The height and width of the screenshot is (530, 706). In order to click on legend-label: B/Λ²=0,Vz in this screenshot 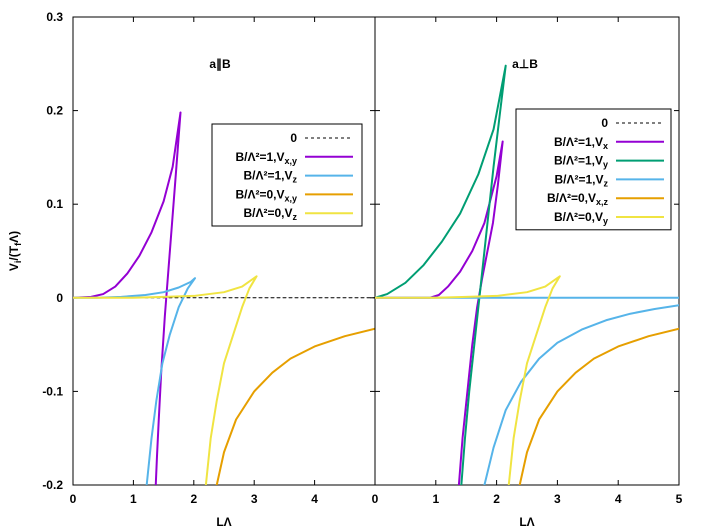, I will do `click(270, 214)`.